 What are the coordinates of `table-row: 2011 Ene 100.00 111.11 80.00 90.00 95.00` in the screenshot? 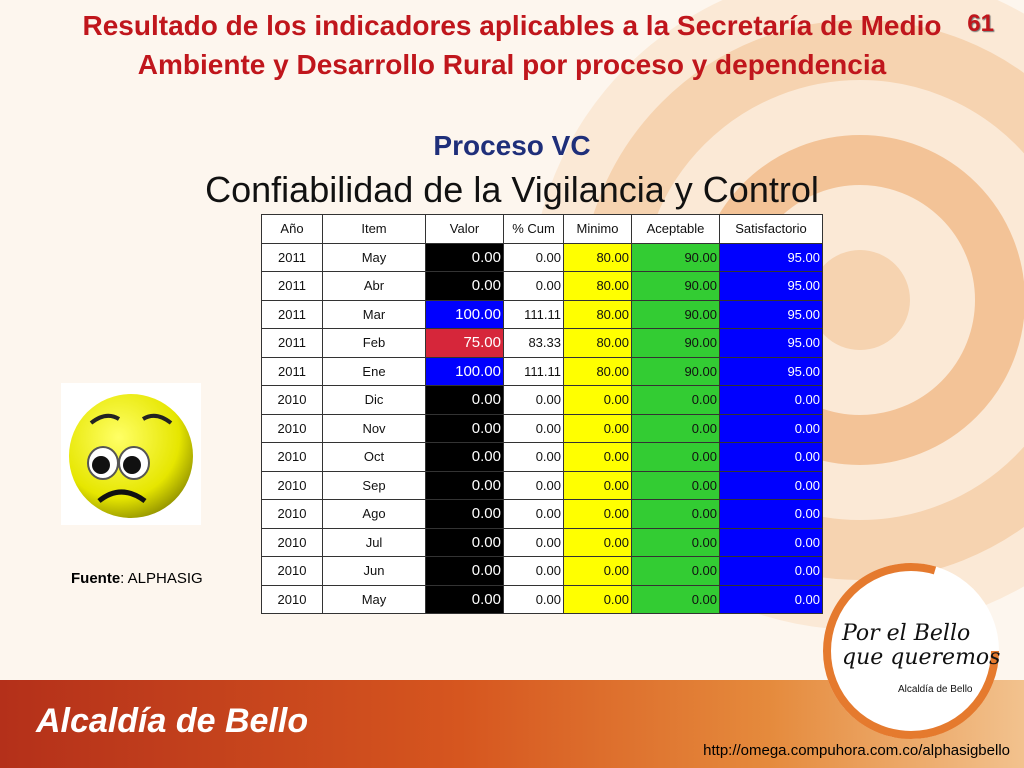 It's located at (542, 371).